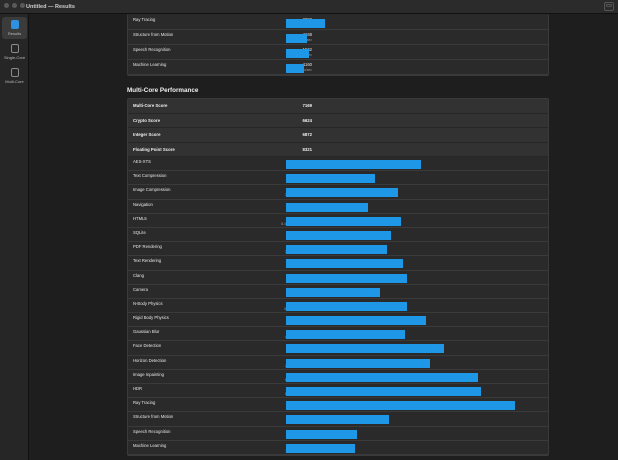  Describe the element at coordinates (148, 374) in the screenshot. I see `benchmark-name: Image Inpainting` at that location.